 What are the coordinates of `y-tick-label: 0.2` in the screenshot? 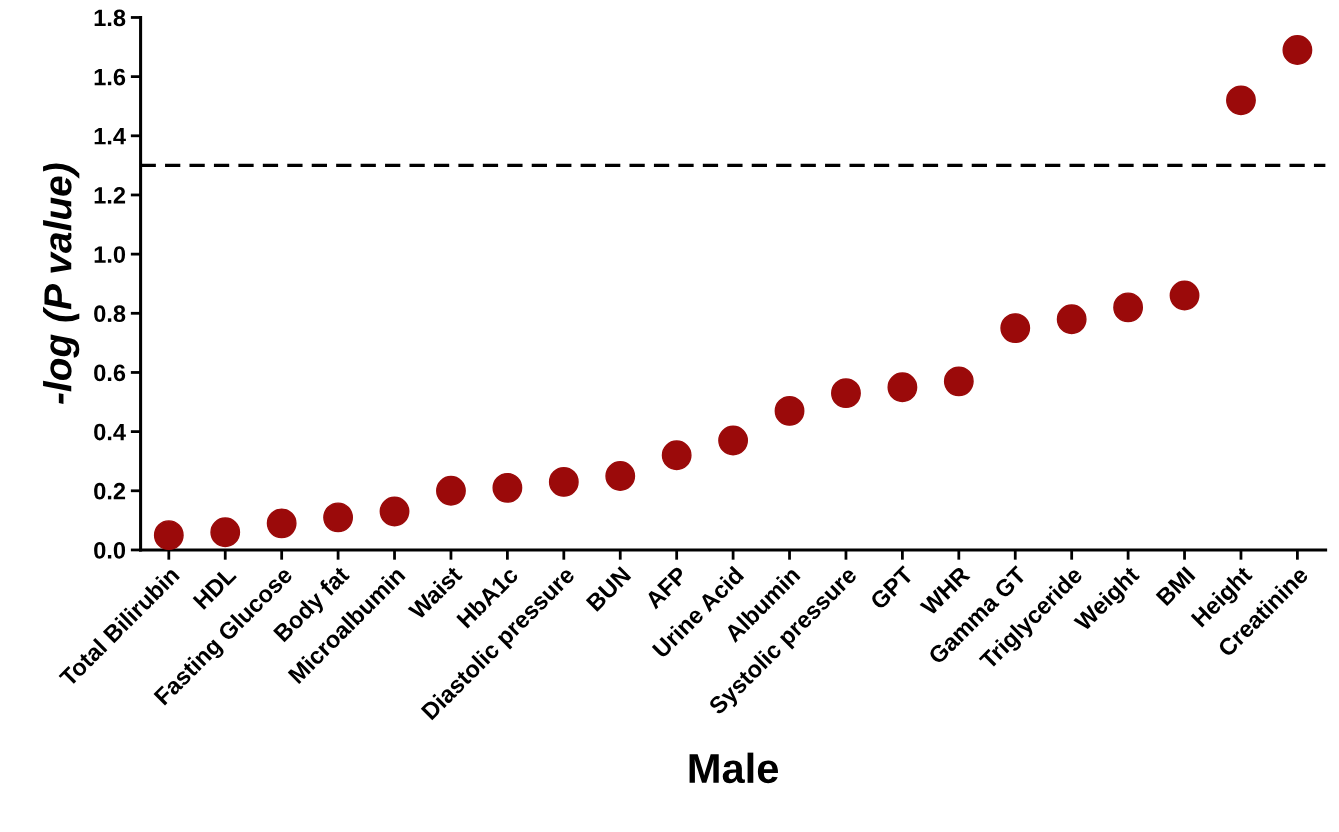 It's located at (110, 491).